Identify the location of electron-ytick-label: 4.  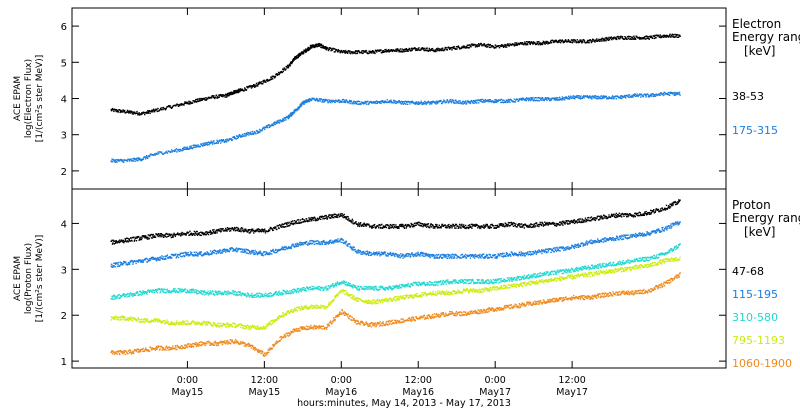
(64, 100).